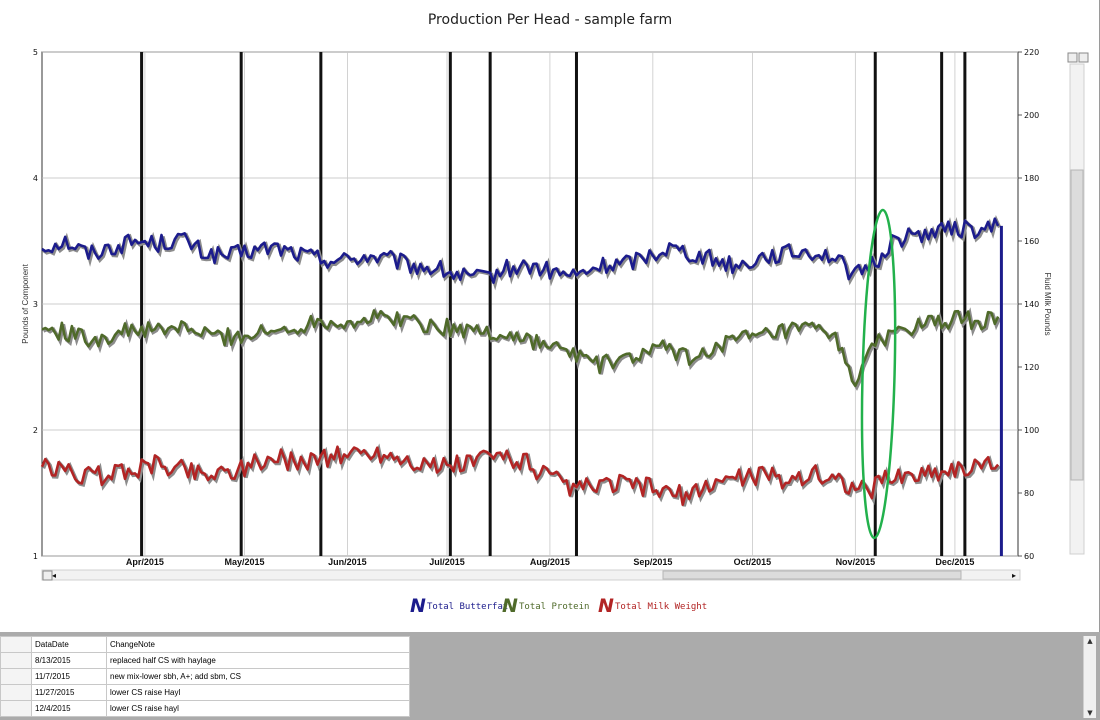 The image size is (1100, 720). What do you see at coordinates (1090, 641) in the screenshot?
I see `scroll-up-arrow-icon: ▲` at bounding box center [1090, 641].